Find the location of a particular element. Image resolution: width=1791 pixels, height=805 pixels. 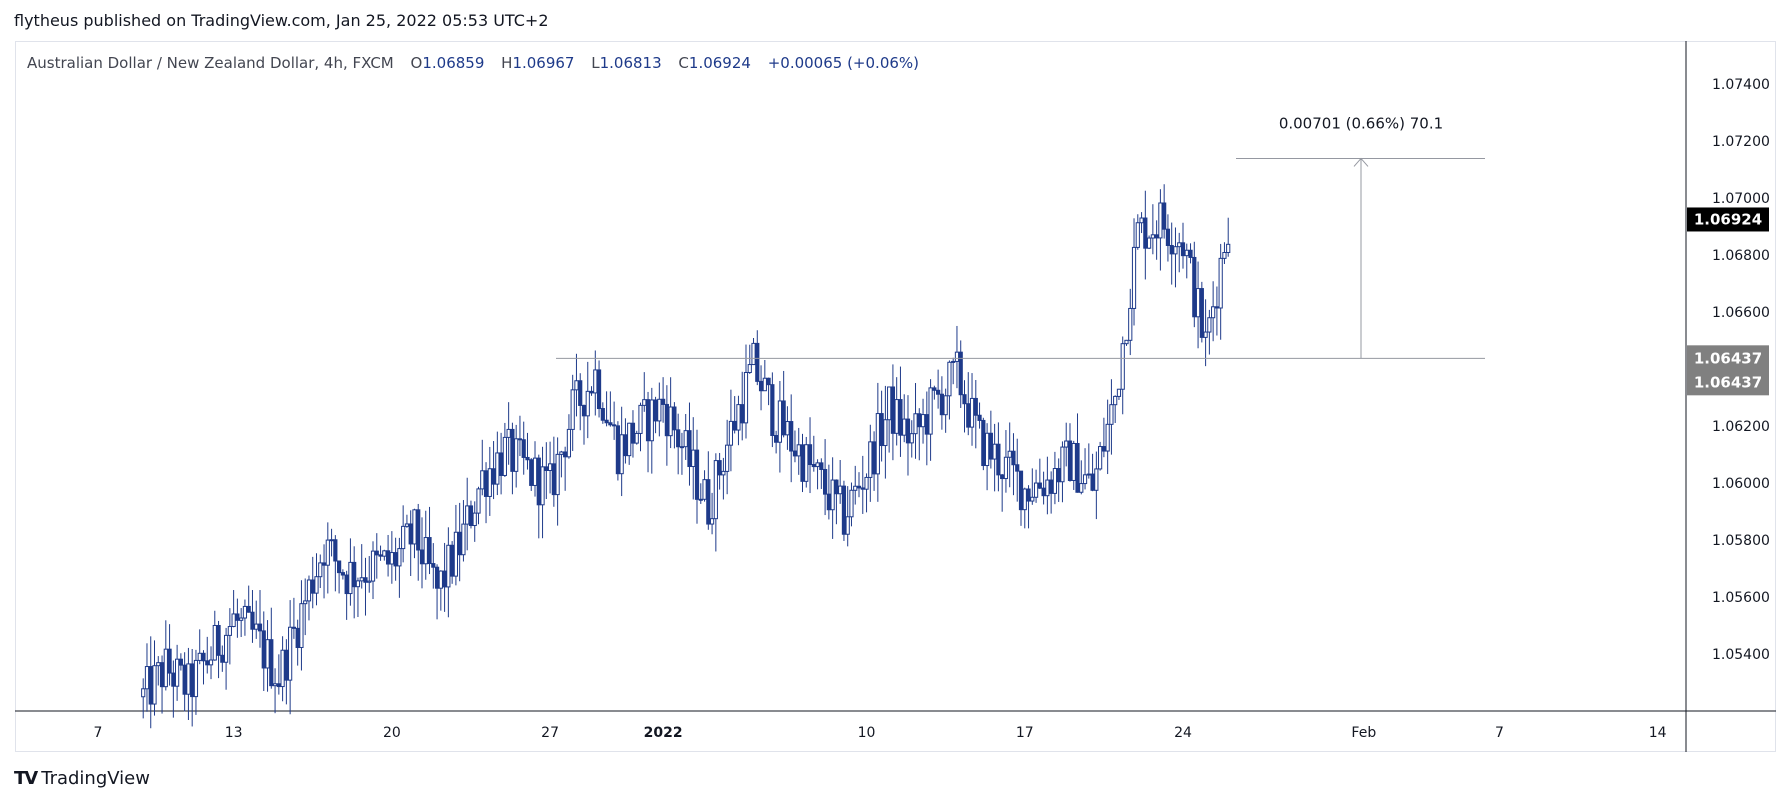

tradingview-brand: TV TradingView is located at coordinates (82, 778).